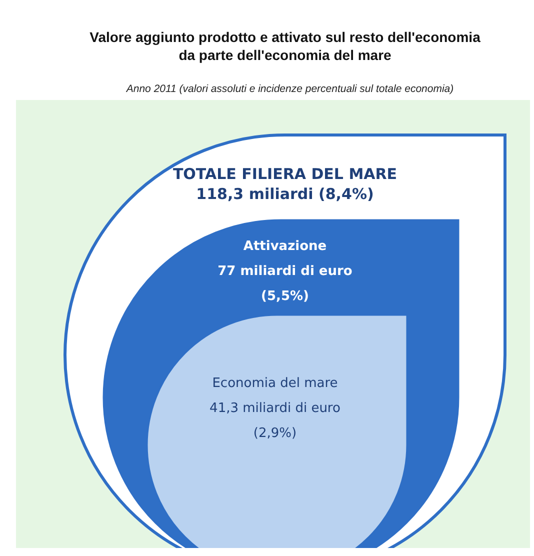  I want to click on category-label: Attivazione, so click(285, 246).